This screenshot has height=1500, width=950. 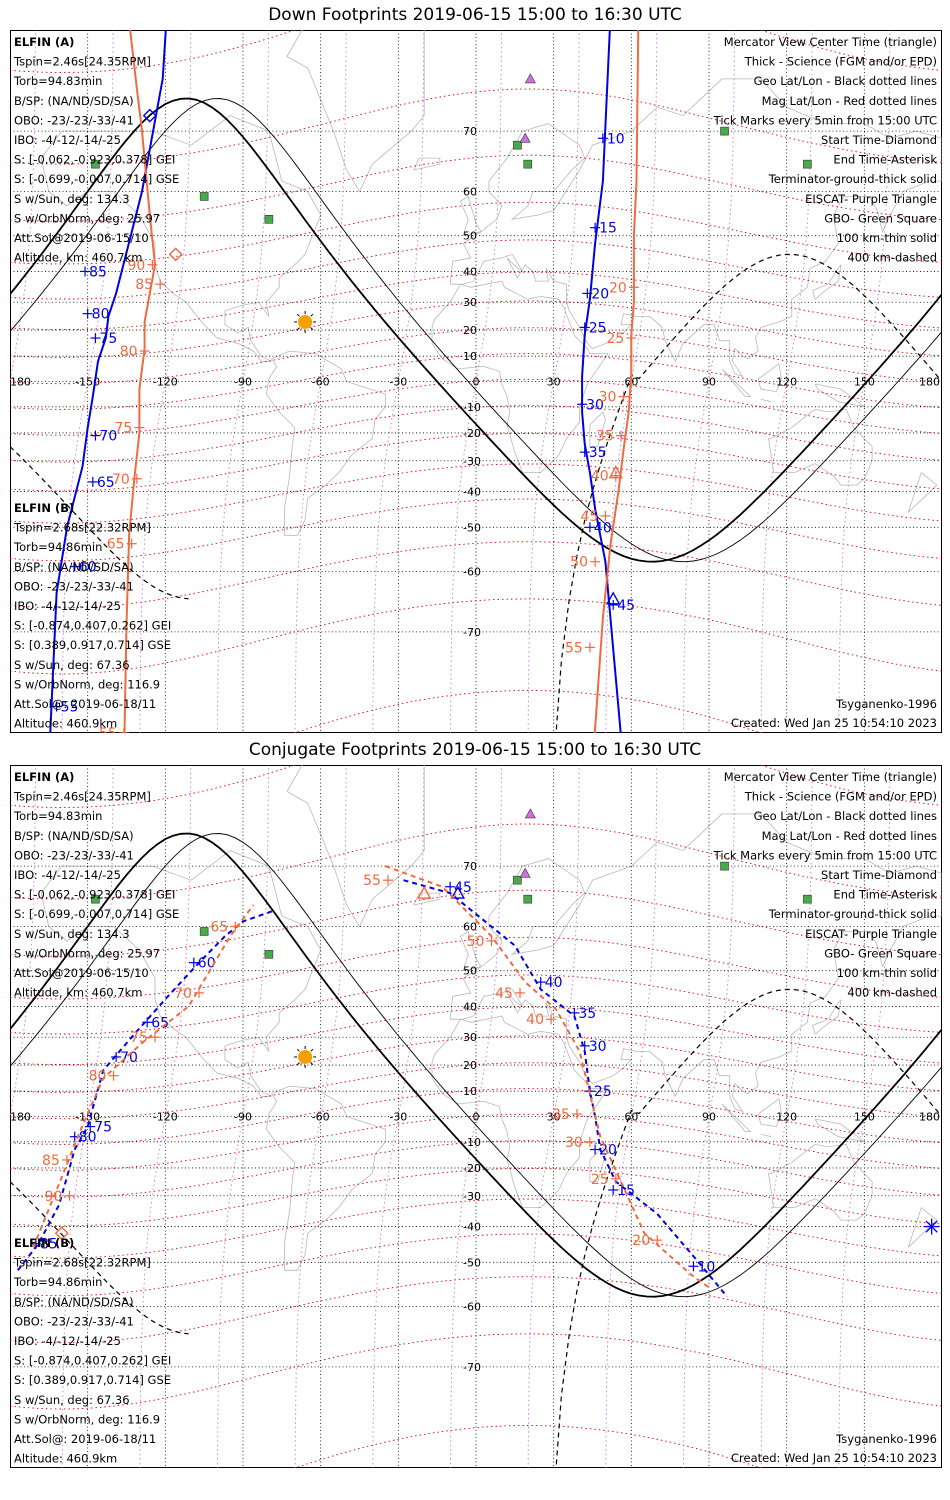 I want to click on elfin-b-info-line: S: [-0.874,0.407,0.262] GEI, so click(x=92, y=1361).